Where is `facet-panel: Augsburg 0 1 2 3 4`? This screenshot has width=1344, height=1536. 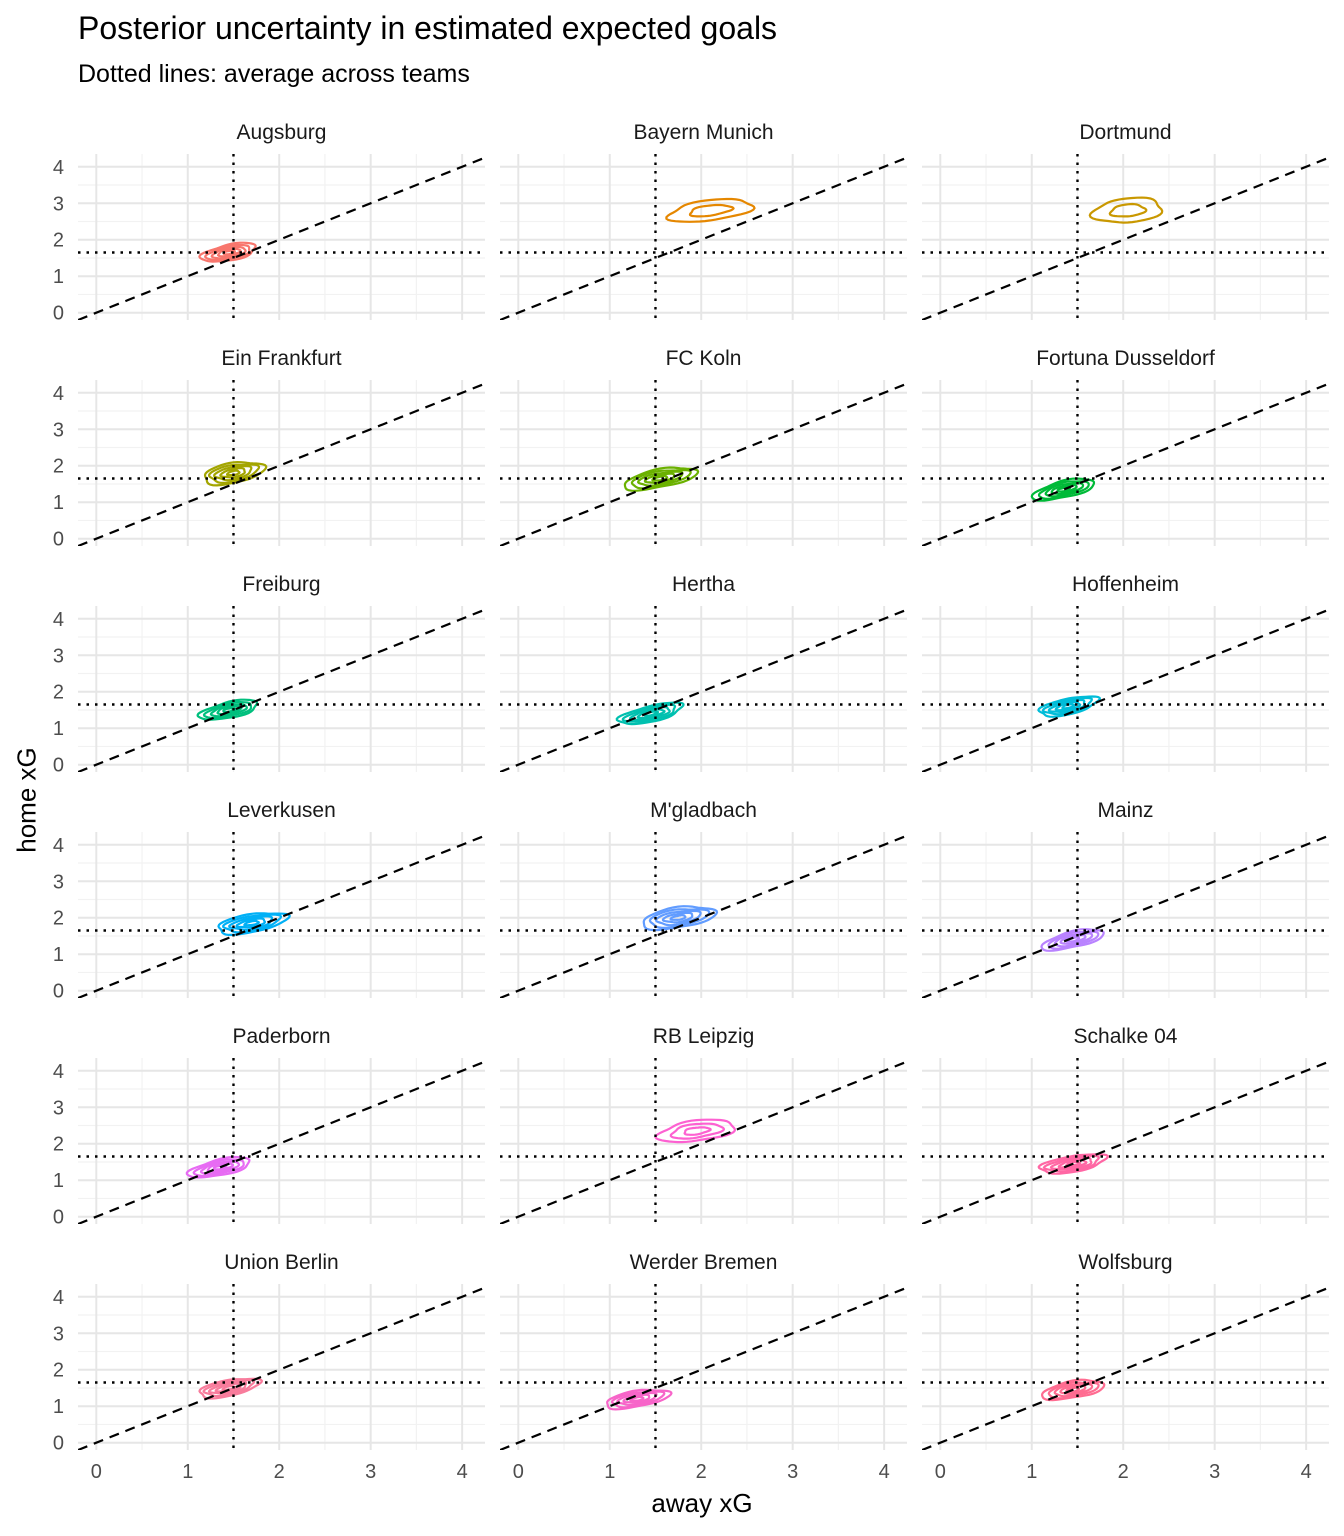 facet-panel: Augsburg 0 1 2 3 4 is located at coordinates (269, 223).